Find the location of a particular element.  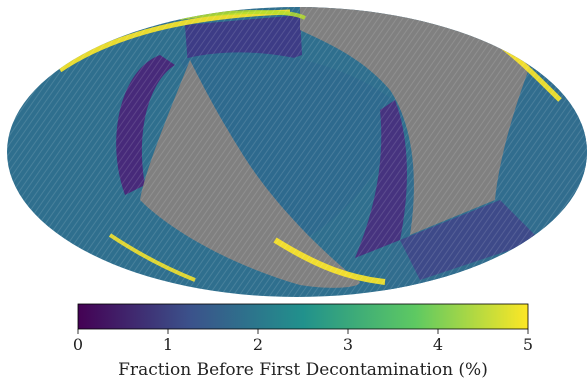

colorbar-tick-label: 5 is located at coordinates (528, 344).